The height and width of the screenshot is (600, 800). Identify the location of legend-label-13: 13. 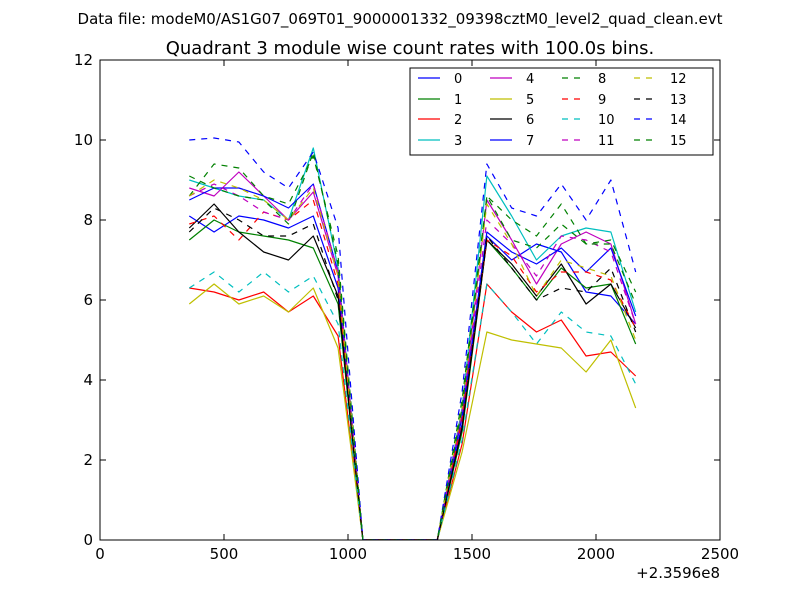
(678, 100).